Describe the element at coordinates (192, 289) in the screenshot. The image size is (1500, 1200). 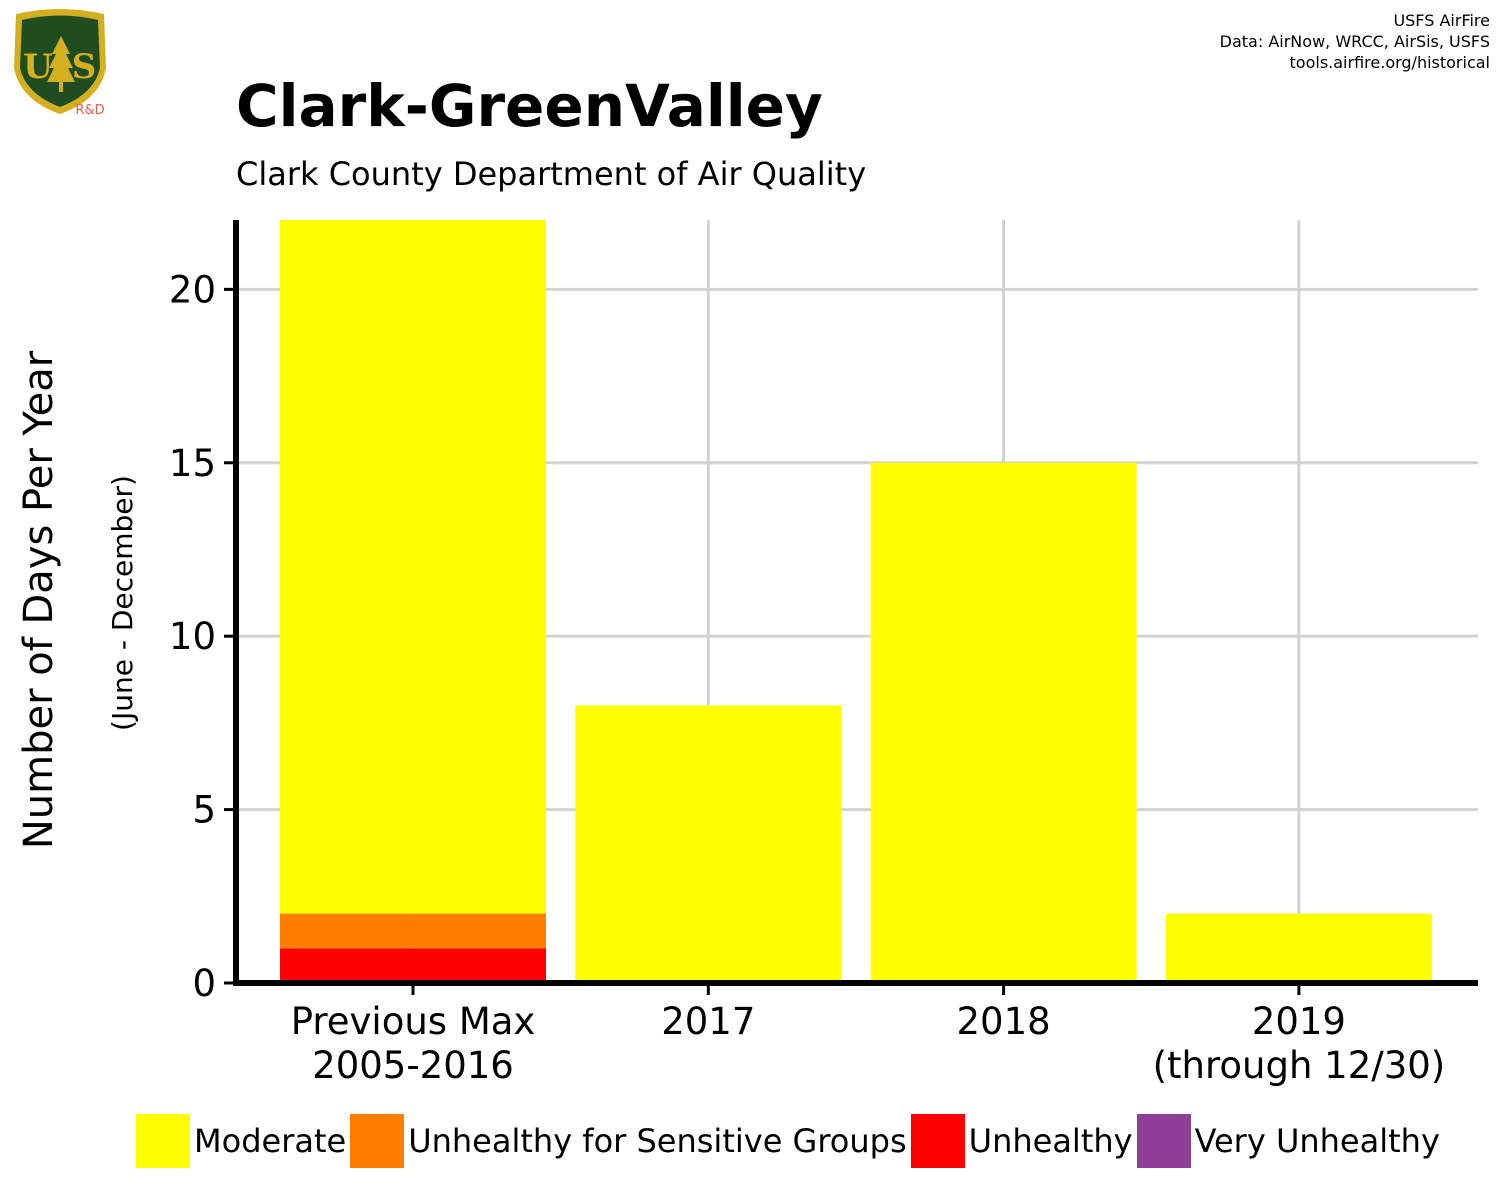
I see `y-tick-label: 20` at that location.